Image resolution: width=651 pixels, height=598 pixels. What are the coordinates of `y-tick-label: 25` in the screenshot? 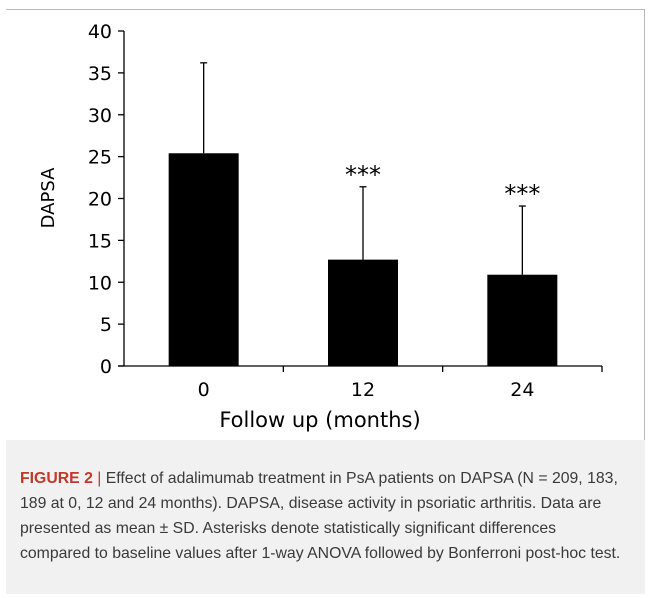 It's located at (100, 158).